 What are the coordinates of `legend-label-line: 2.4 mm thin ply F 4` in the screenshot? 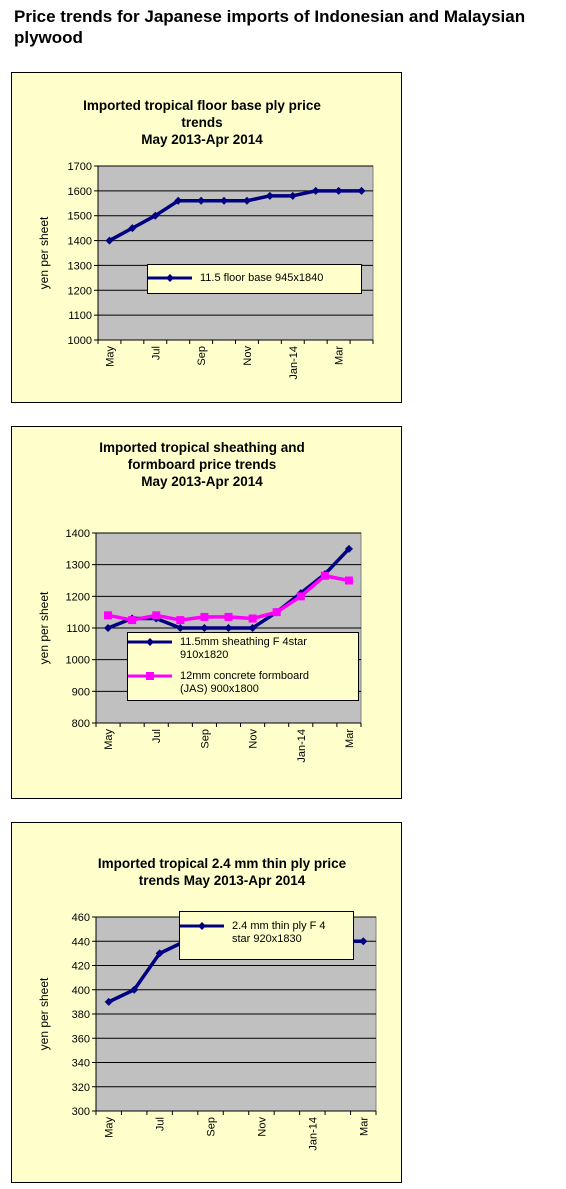 It's located at (279, 926).